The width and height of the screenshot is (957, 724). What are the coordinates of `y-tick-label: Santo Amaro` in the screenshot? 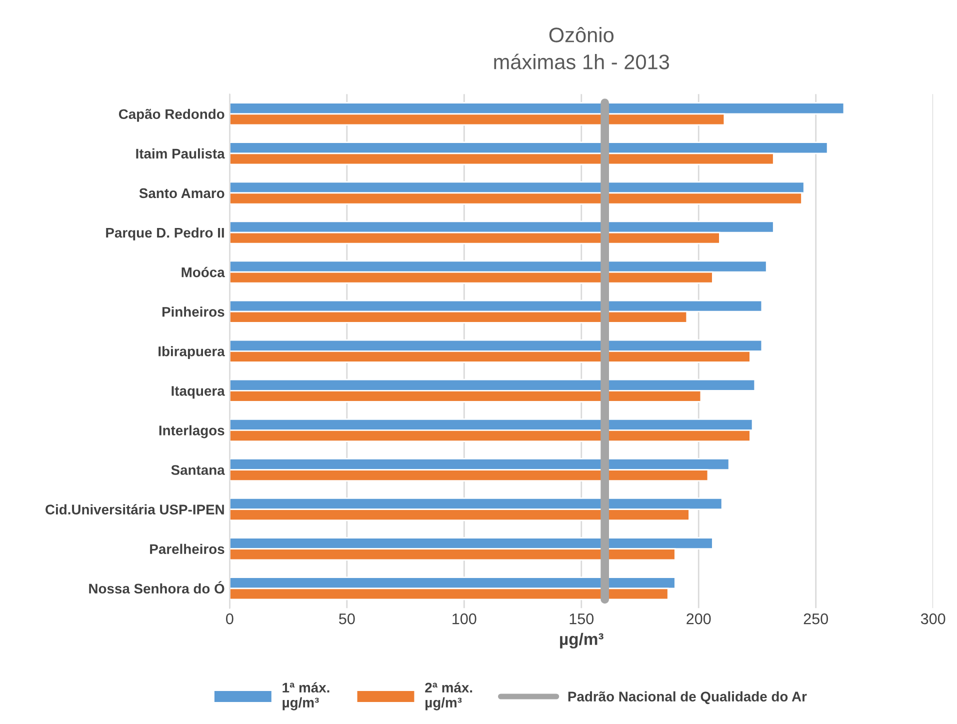 It's located at (181, 193).